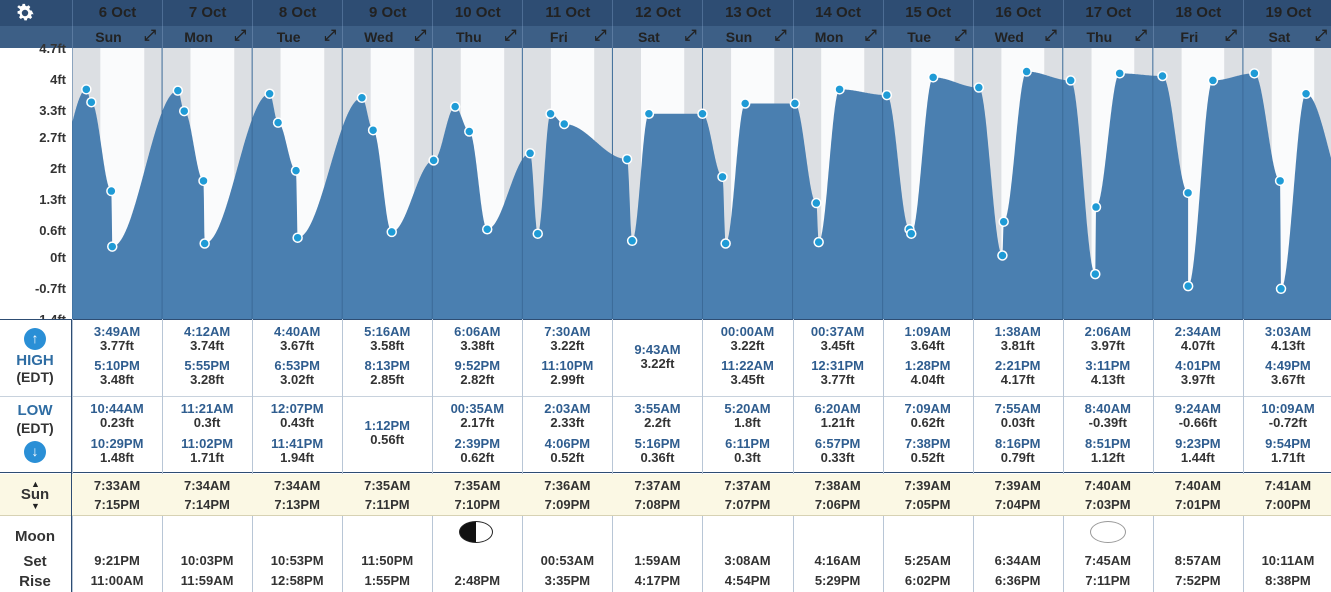 The height and width of the screenshot is (592, 1331). I want to click on low-tide-height: 2.2ft, so click(657, 422).